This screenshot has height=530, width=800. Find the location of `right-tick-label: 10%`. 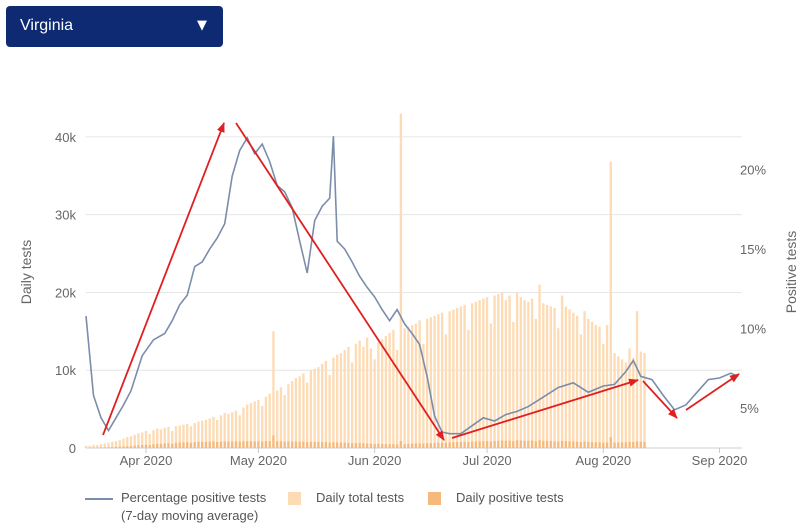

right-tick-label: 10% is located at coordinates (753, 329).